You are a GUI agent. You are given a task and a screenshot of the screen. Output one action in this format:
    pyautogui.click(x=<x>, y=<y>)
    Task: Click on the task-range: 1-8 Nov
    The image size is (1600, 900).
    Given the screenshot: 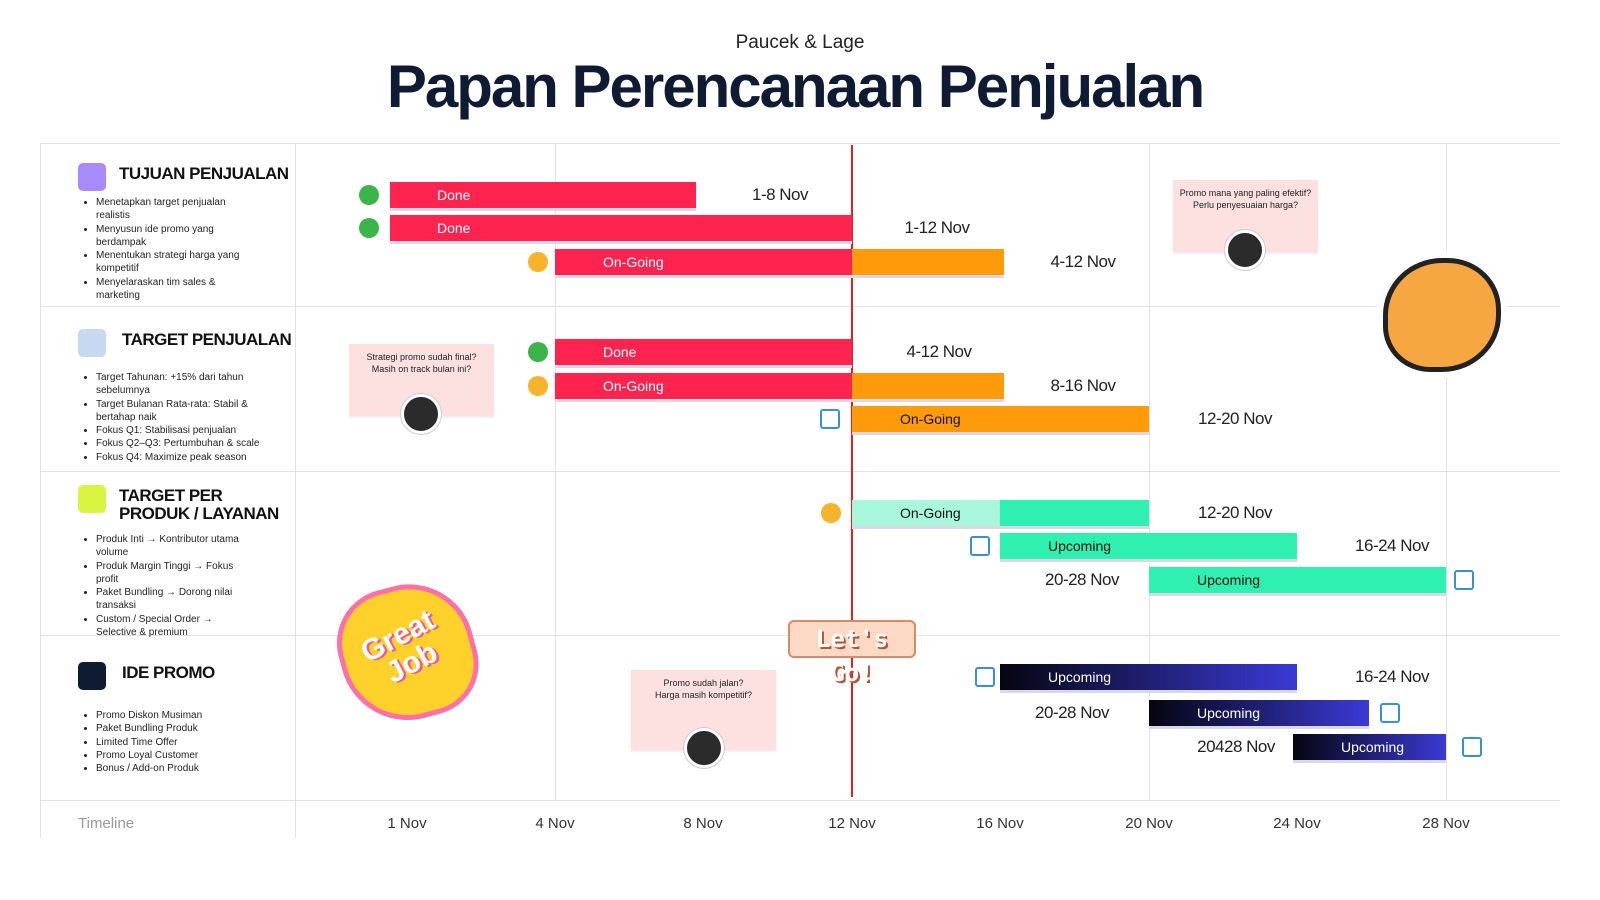 What is the action you would take?
    pyautogui.click(x=780, y=194)
    